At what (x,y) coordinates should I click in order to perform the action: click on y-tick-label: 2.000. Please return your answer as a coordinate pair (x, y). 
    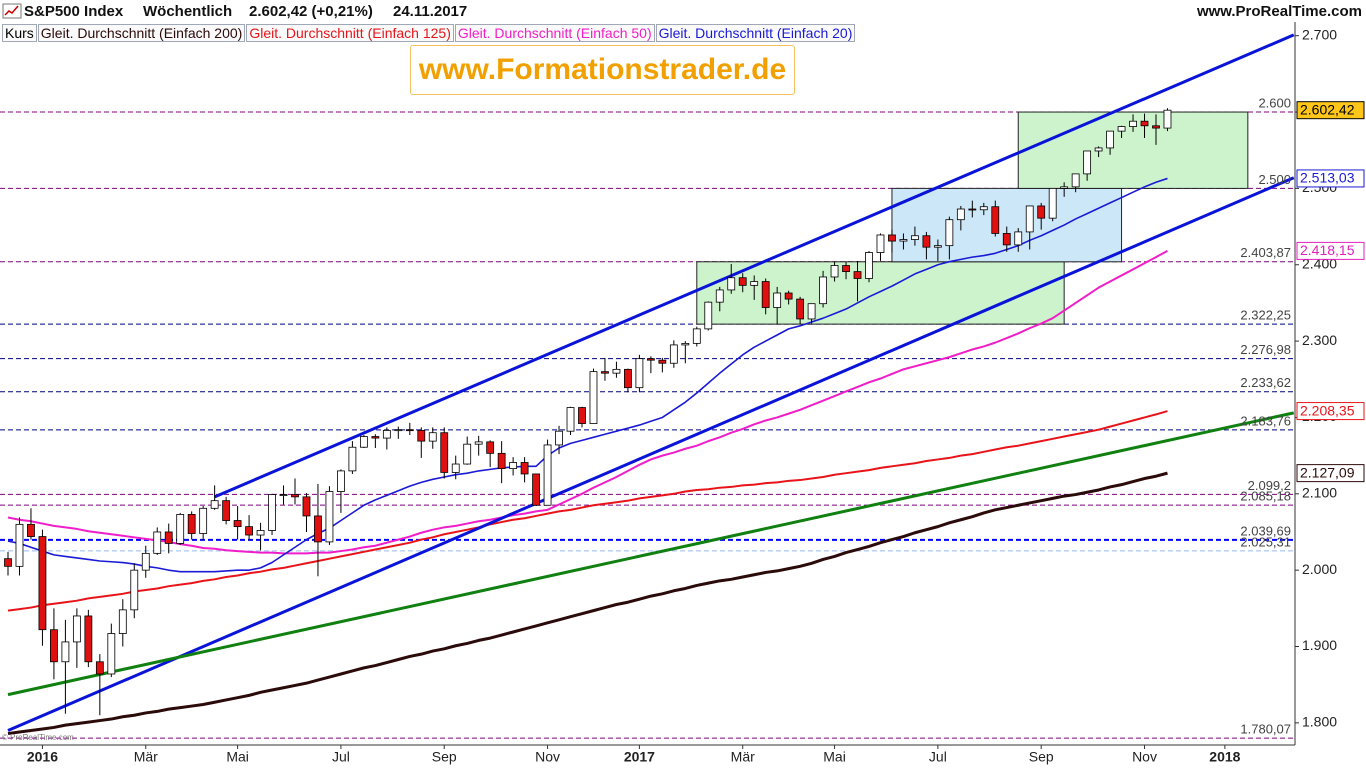
    Looking at the image, I should click on (1319, 569).